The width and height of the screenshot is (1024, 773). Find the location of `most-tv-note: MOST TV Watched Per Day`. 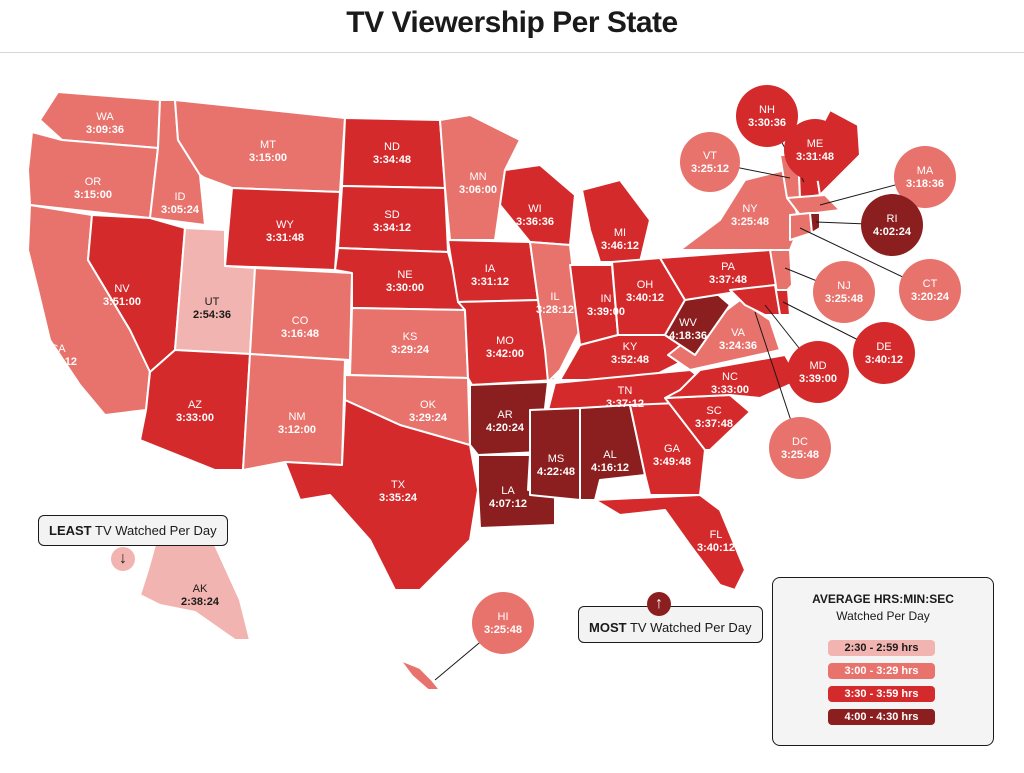

most-tv-note: MOST TV Watched Per Day is located at coordinates (670, 624).